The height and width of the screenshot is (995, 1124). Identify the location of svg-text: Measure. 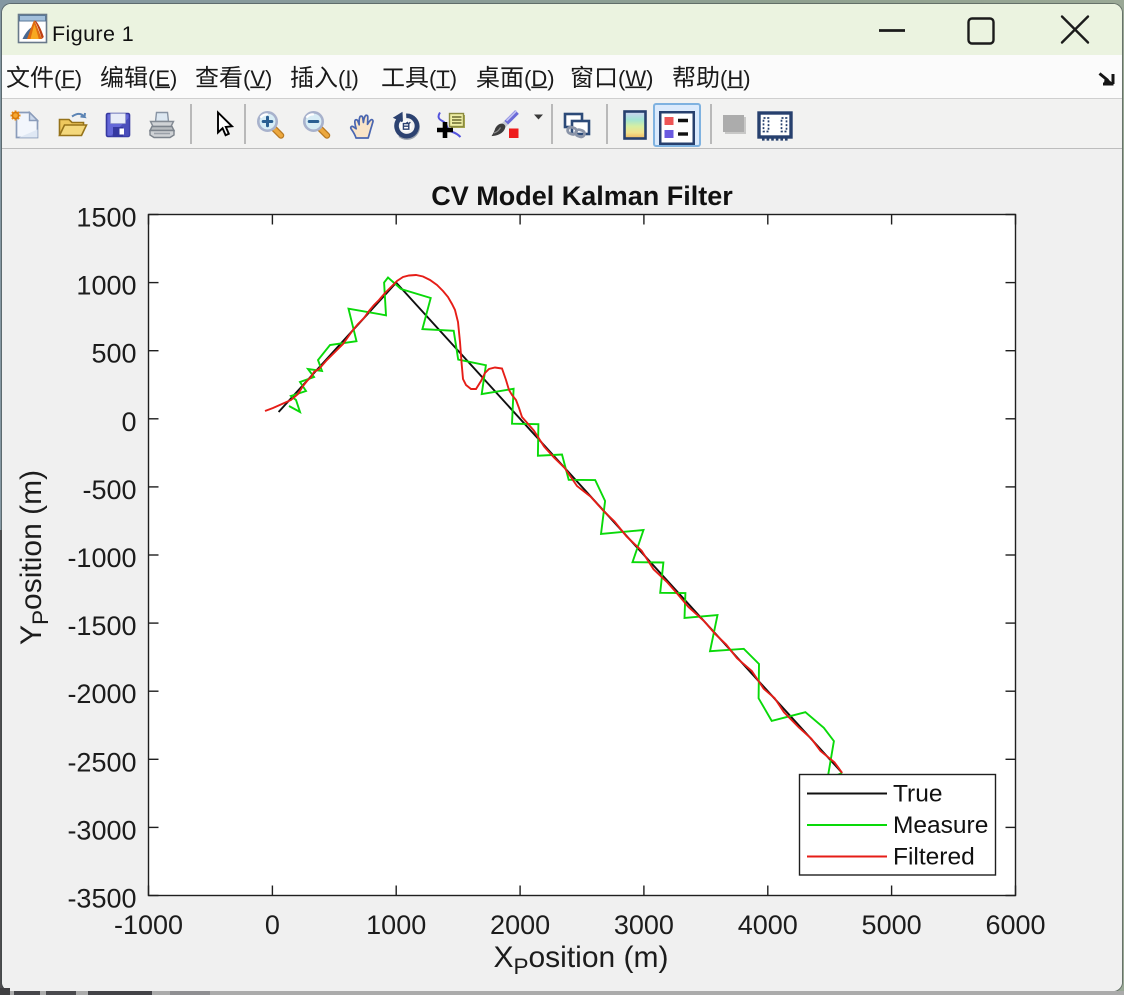
(940, 825).